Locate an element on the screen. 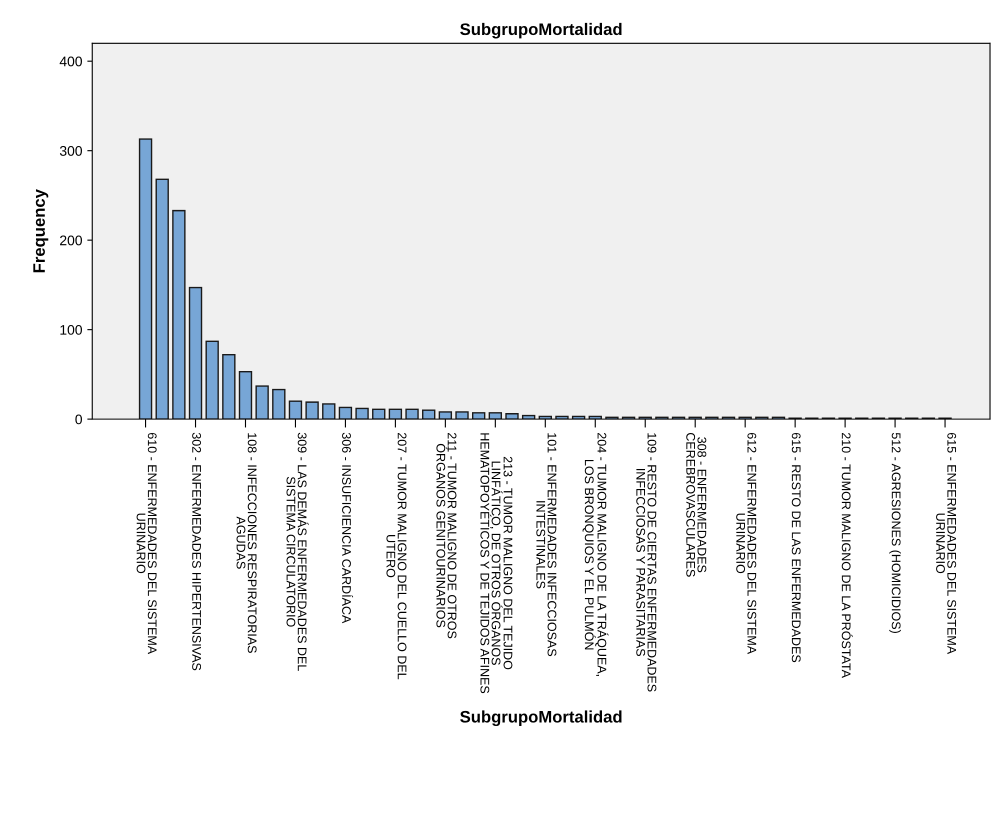  y-tick-label: 100 is located at coordinates (71, 329).